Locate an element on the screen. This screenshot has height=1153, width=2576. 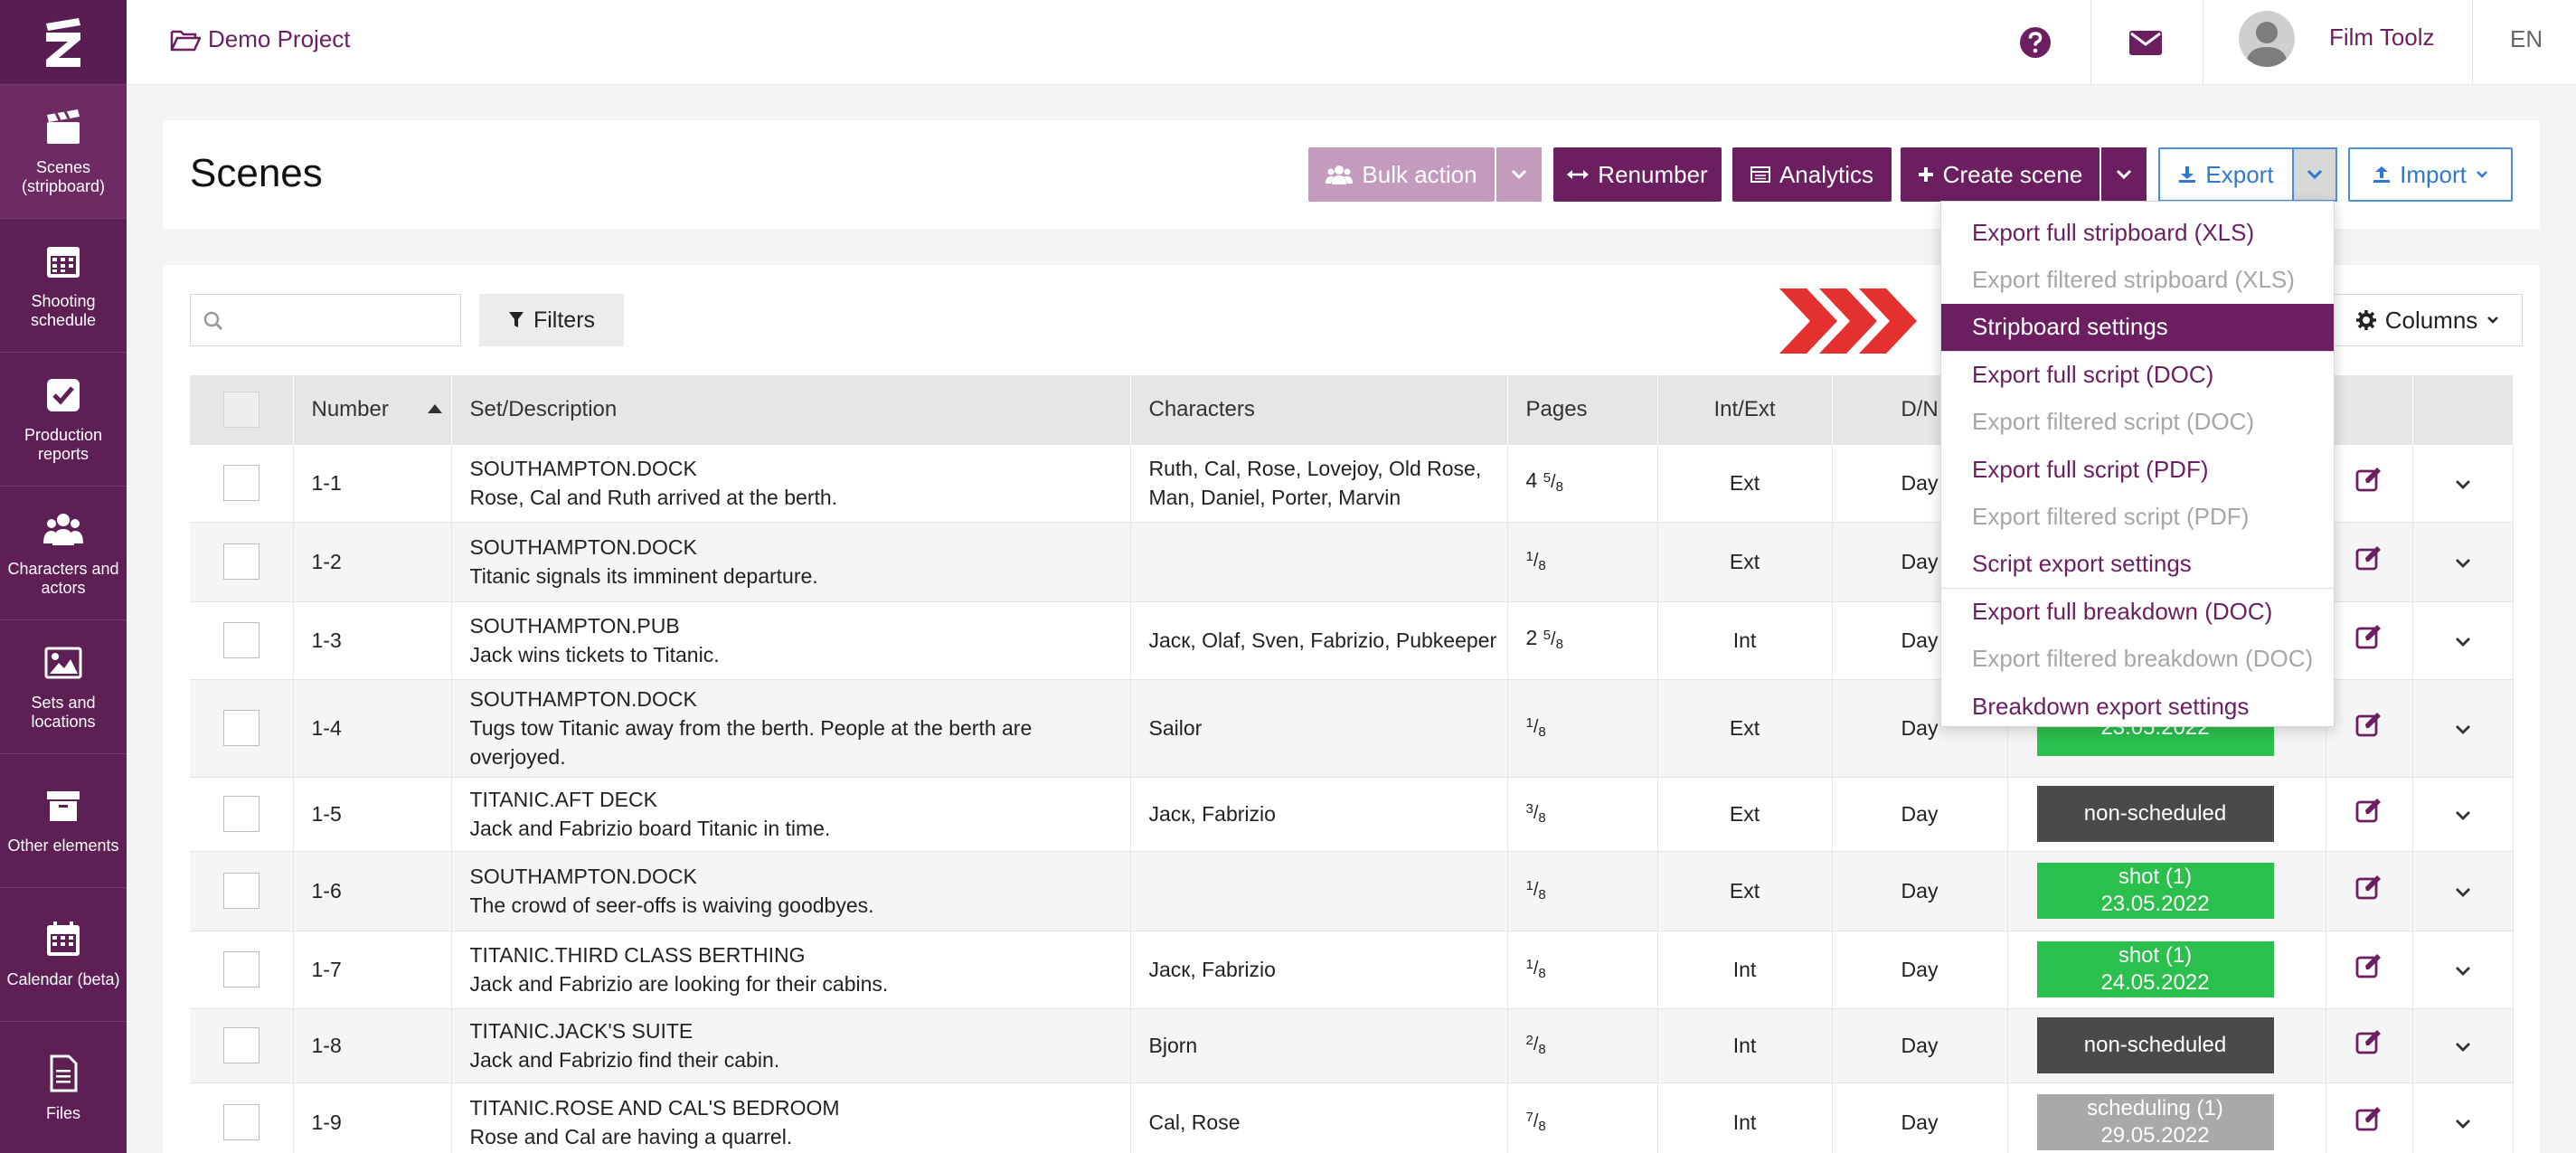
sidebar-item-shooting-schedule: Shooting schedule is located at coordinates (63, 286).